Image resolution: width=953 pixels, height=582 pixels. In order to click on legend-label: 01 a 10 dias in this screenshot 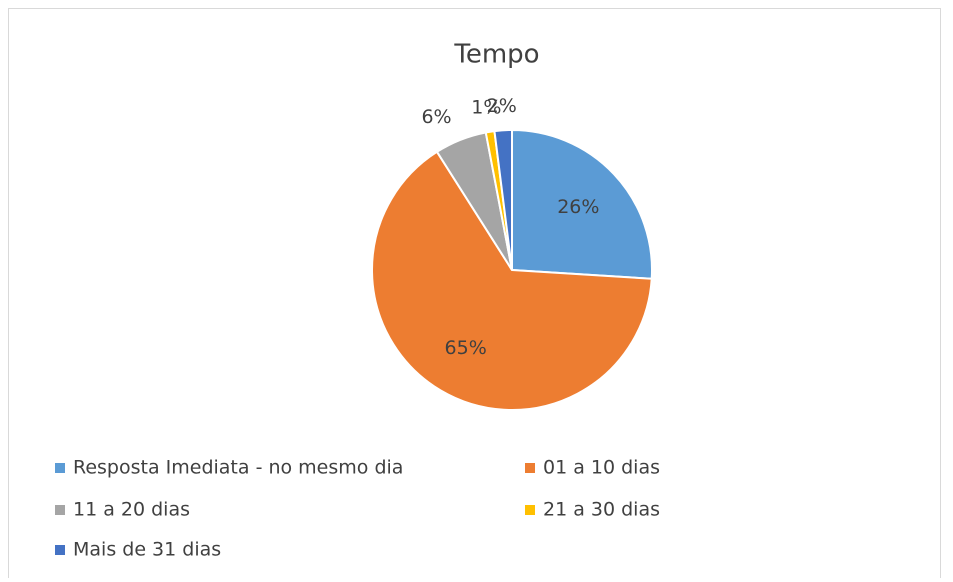, I will do `click(601, 468)`.